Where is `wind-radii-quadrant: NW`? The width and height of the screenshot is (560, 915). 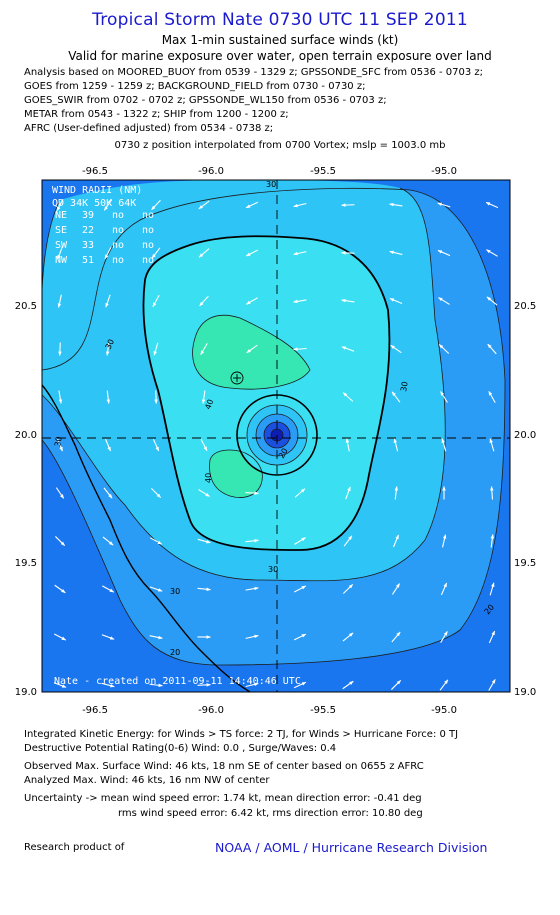
wind-radii-quadrant: NW is located at coordinates (61, 260).